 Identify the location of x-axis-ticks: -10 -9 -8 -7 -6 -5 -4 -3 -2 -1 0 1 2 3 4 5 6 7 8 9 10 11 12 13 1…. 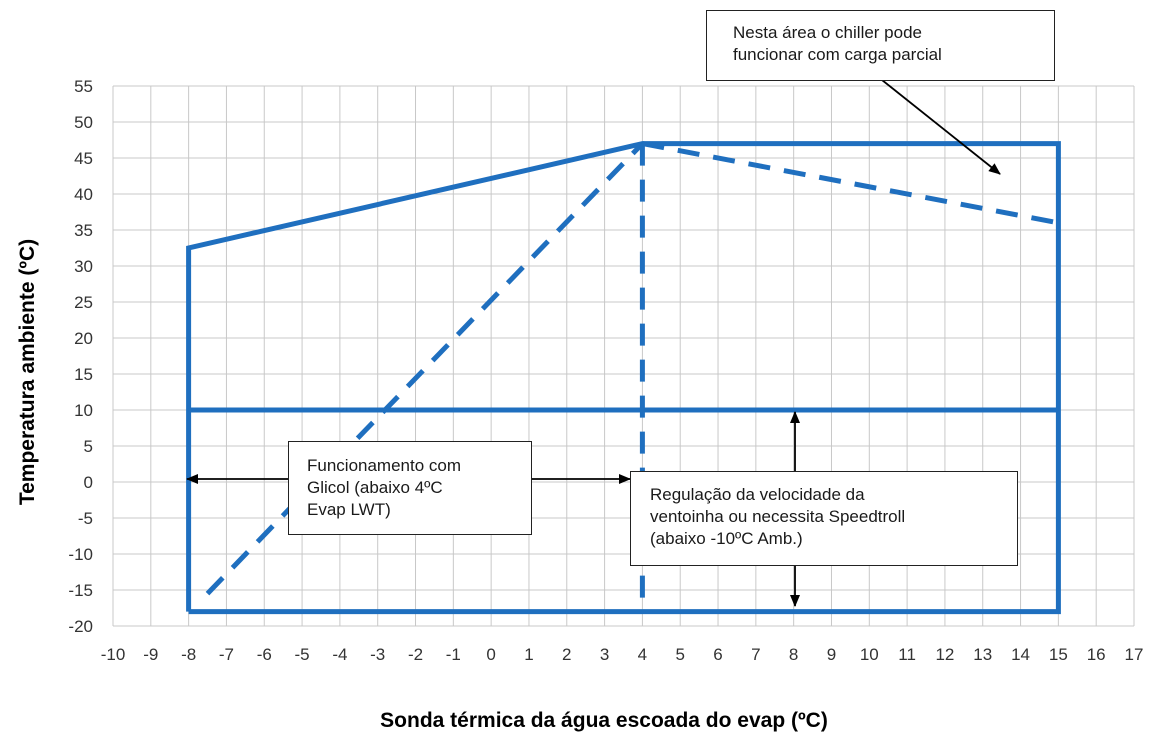
(622, 654).